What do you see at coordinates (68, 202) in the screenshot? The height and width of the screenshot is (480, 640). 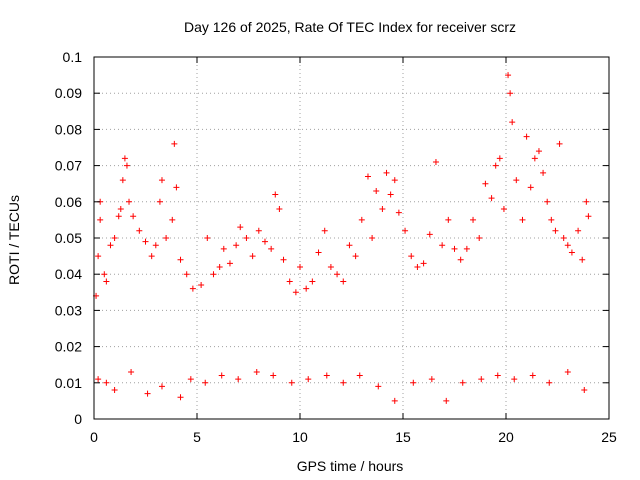 I see `y-tick-label: 0.06` at bounding box center [68, 202].